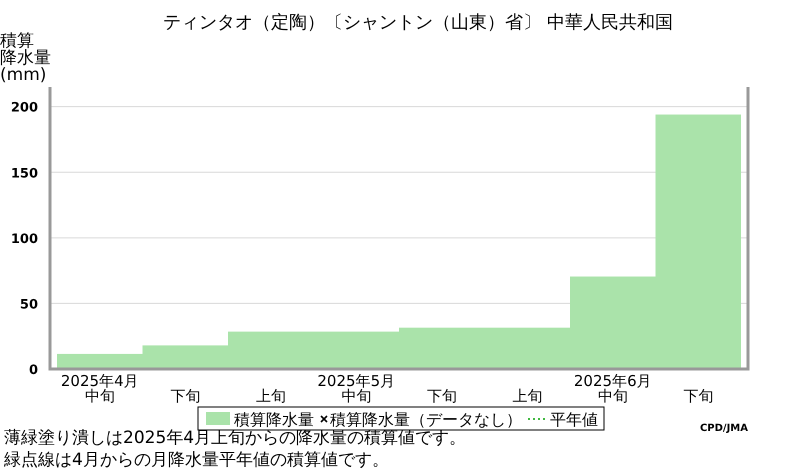 The width and height of the screenshot is (800, 470). I want to click on title: ティンタオ（定陶）〔シャントン（山東）省〕 中華人民共和国, so click(418, 22).